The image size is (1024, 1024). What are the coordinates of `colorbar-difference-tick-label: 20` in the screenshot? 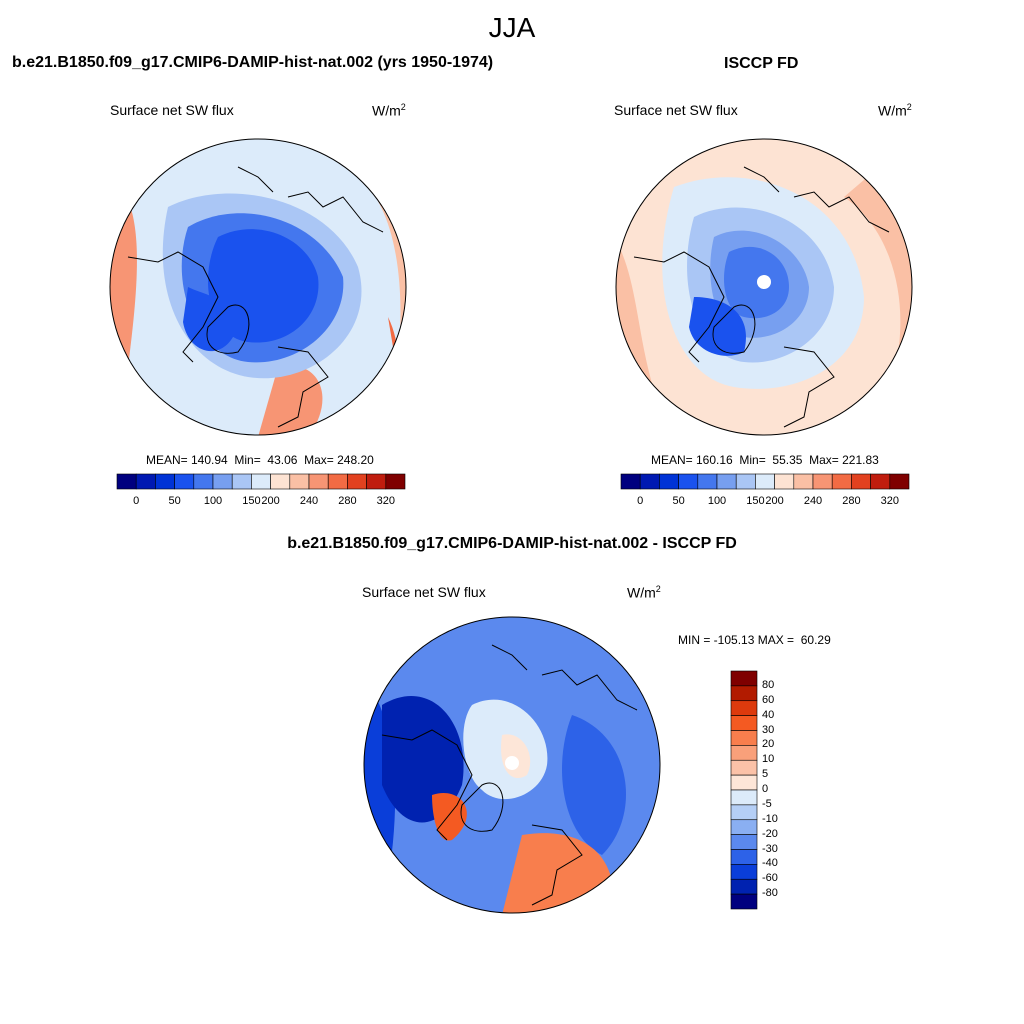 It's located at (768, 744).